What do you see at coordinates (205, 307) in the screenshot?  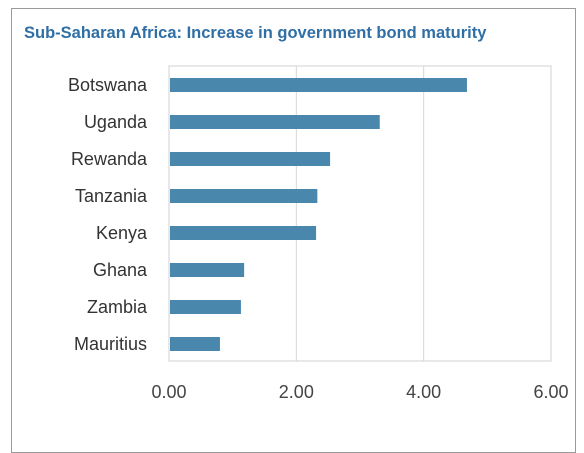 I see `bar-zambia` at bounding box center [205, 307].